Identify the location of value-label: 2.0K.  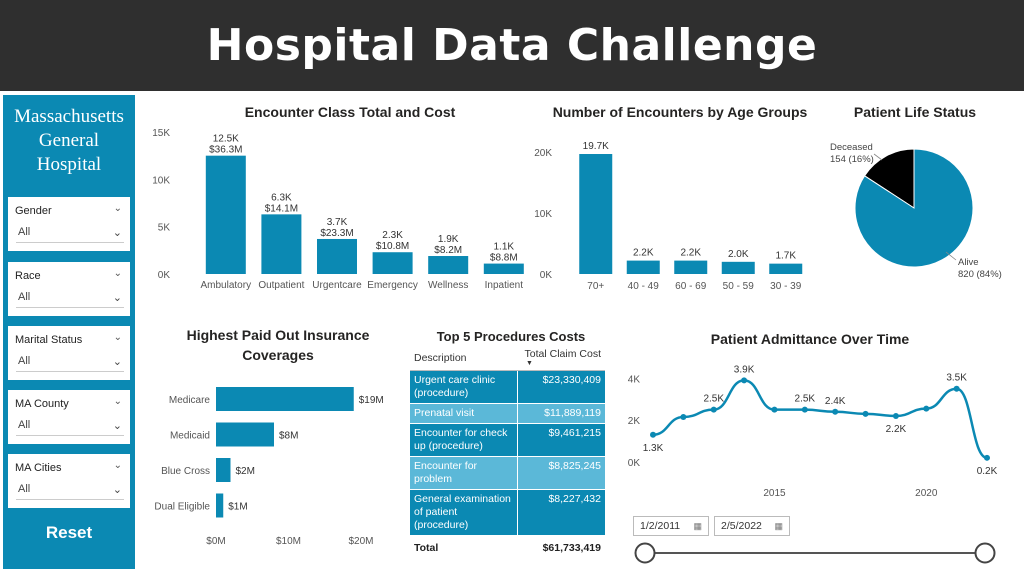
(738, 254).